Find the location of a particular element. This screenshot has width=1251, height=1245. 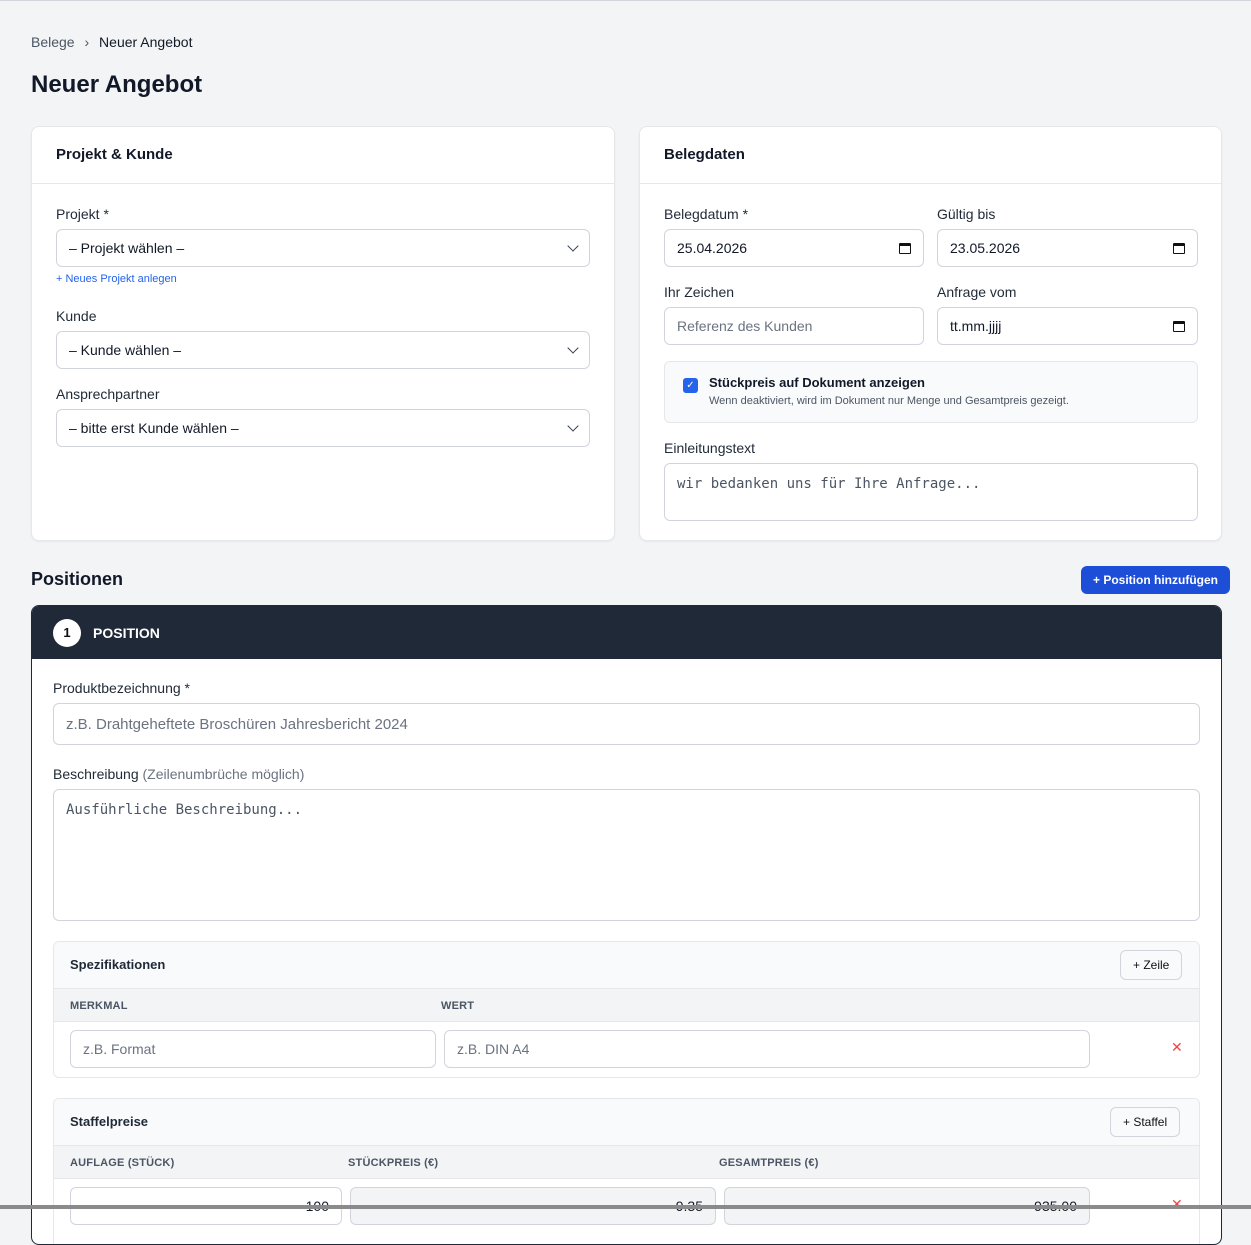

ihr-zeichen-placeholder: Referenz des Kunden is located at coordinates (745, 326).